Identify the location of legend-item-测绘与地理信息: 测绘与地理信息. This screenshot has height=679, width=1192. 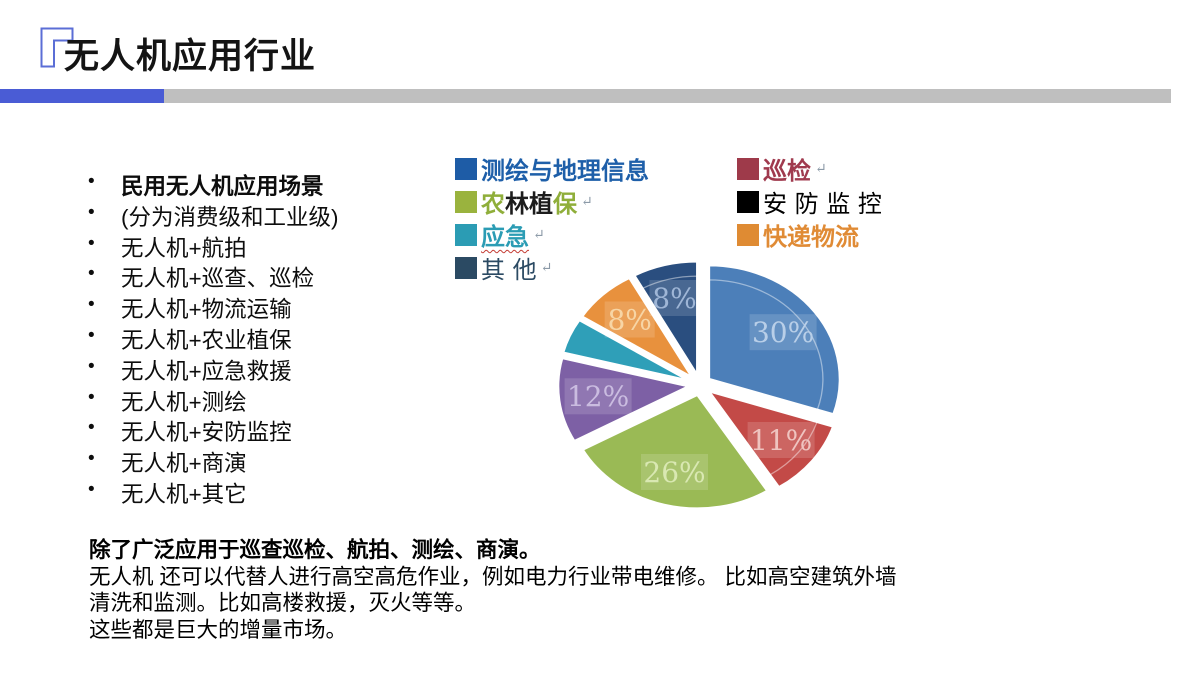
(552, 168).